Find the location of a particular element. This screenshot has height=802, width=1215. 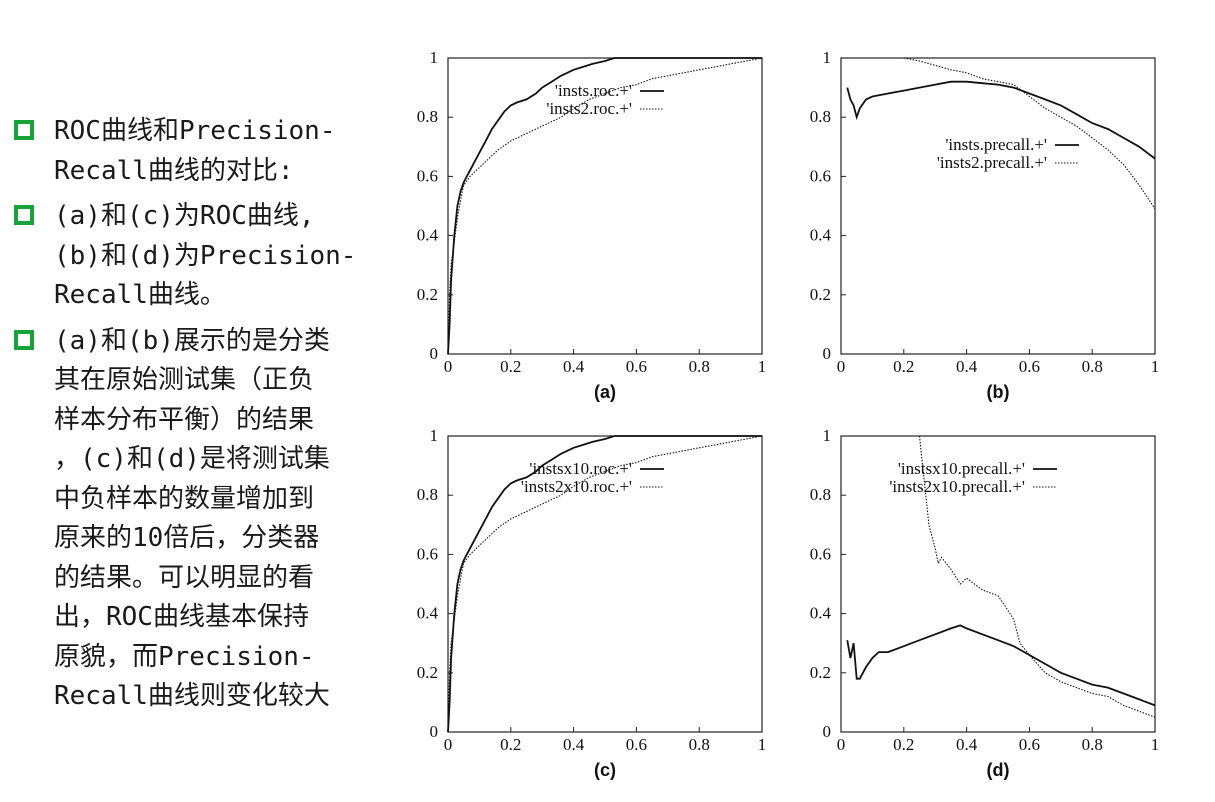

legend-label: 'insts.precall.+' is located at coordinates (996, 144).